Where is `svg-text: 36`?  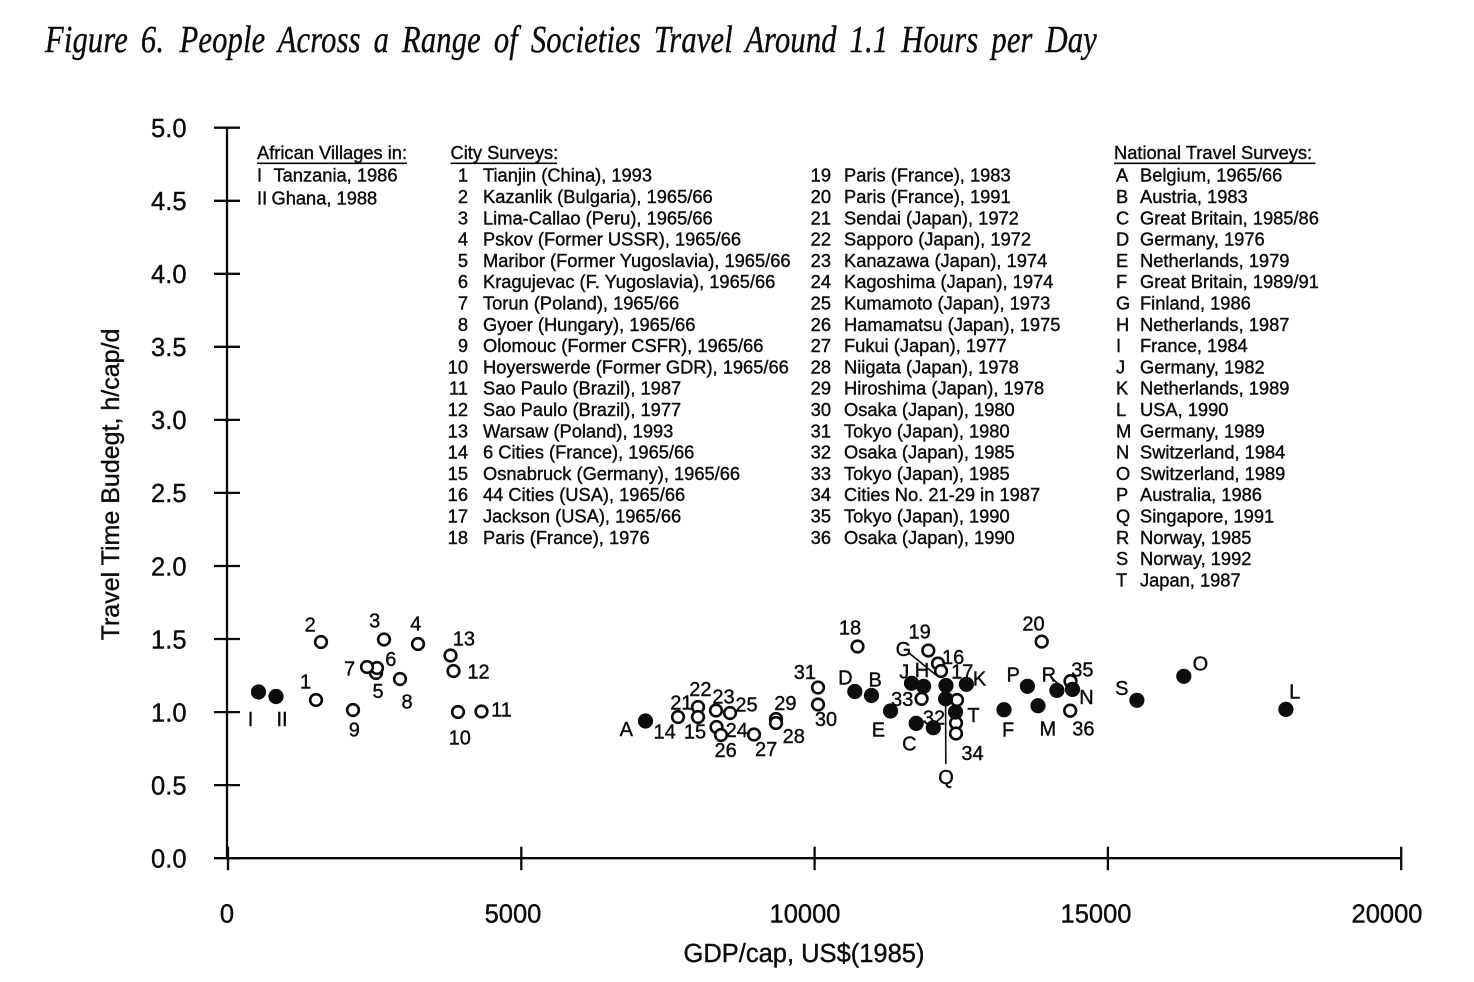
svg-text: 36 is located at coordinates (1083, 729).